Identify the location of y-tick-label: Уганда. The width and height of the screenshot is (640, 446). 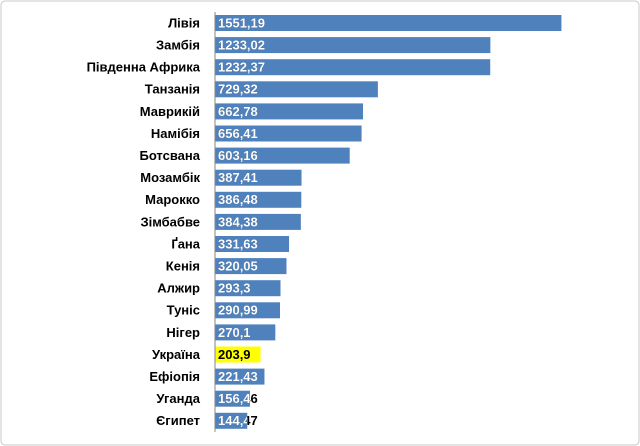
(178, 398).